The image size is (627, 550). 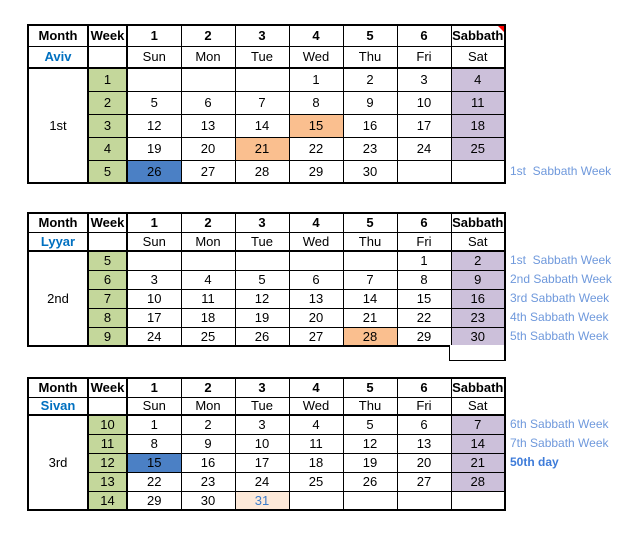 I want to click on day-cell: 23, so click(x=370, y=148).